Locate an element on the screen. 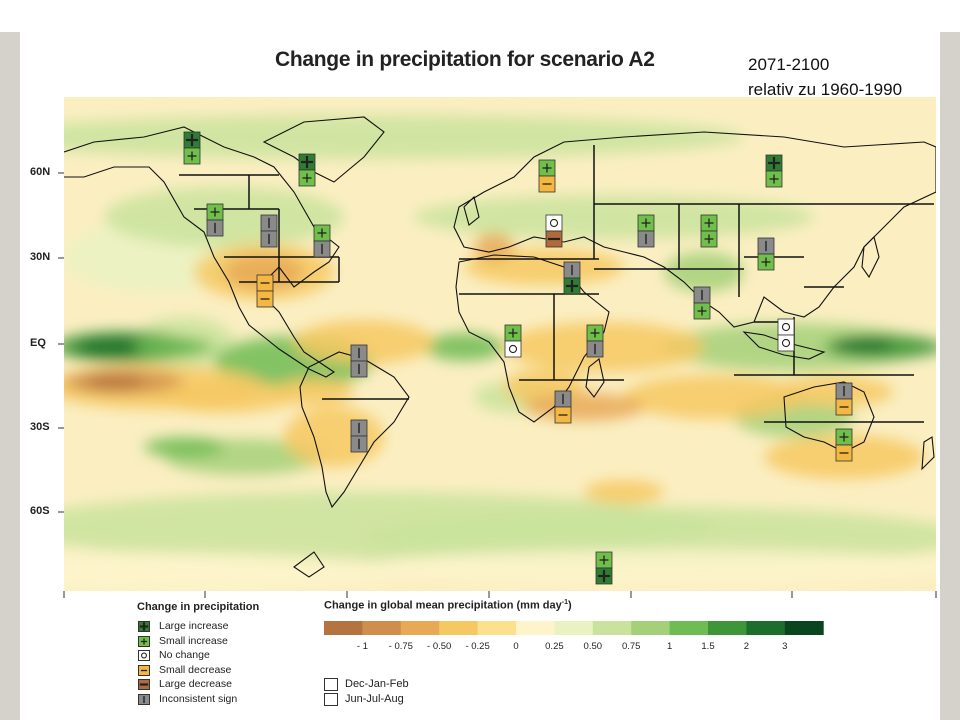 The width and height of the screenshot is (960, 720). colorbar-tick-label: 2 is located at coordinates (746, 646).